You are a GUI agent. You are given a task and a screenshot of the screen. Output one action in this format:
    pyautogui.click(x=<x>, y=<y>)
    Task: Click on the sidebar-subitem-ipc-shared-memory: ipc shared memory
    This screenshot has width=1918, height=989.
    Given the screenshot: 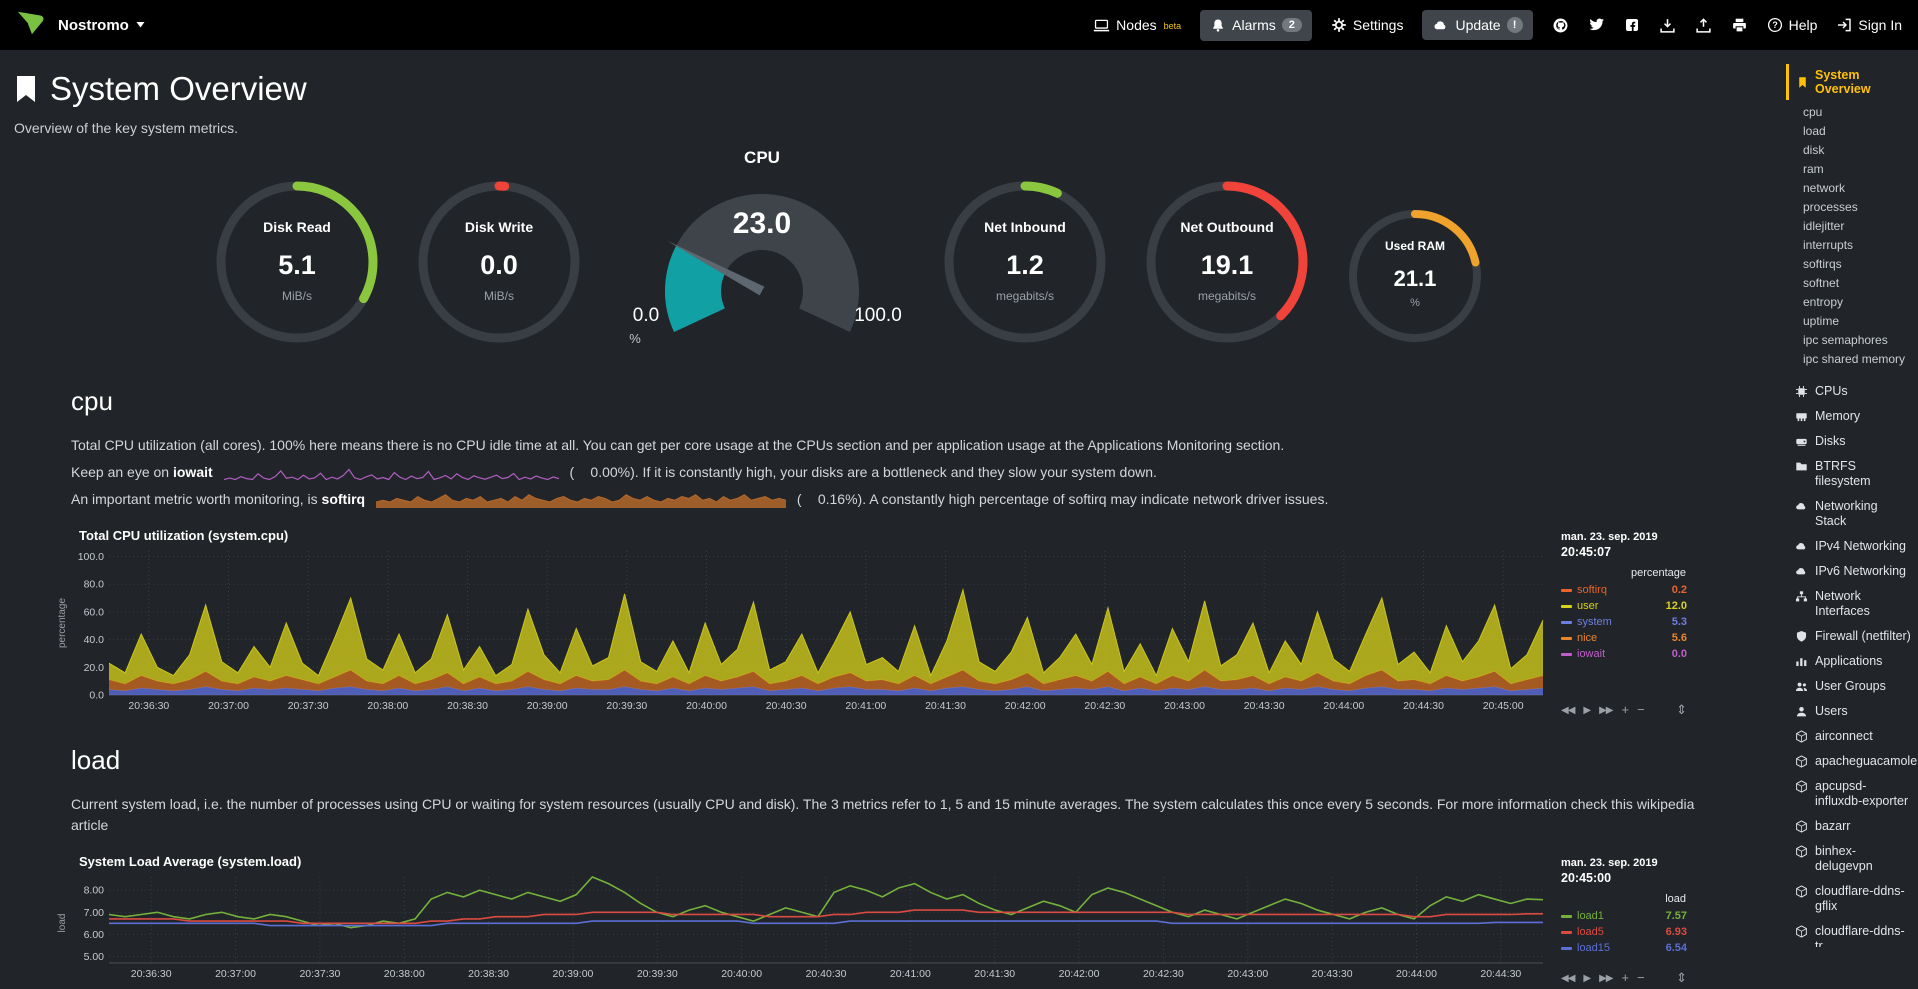 What is the action you would take?
    pyautogui.click(x=1854, y=359)
    